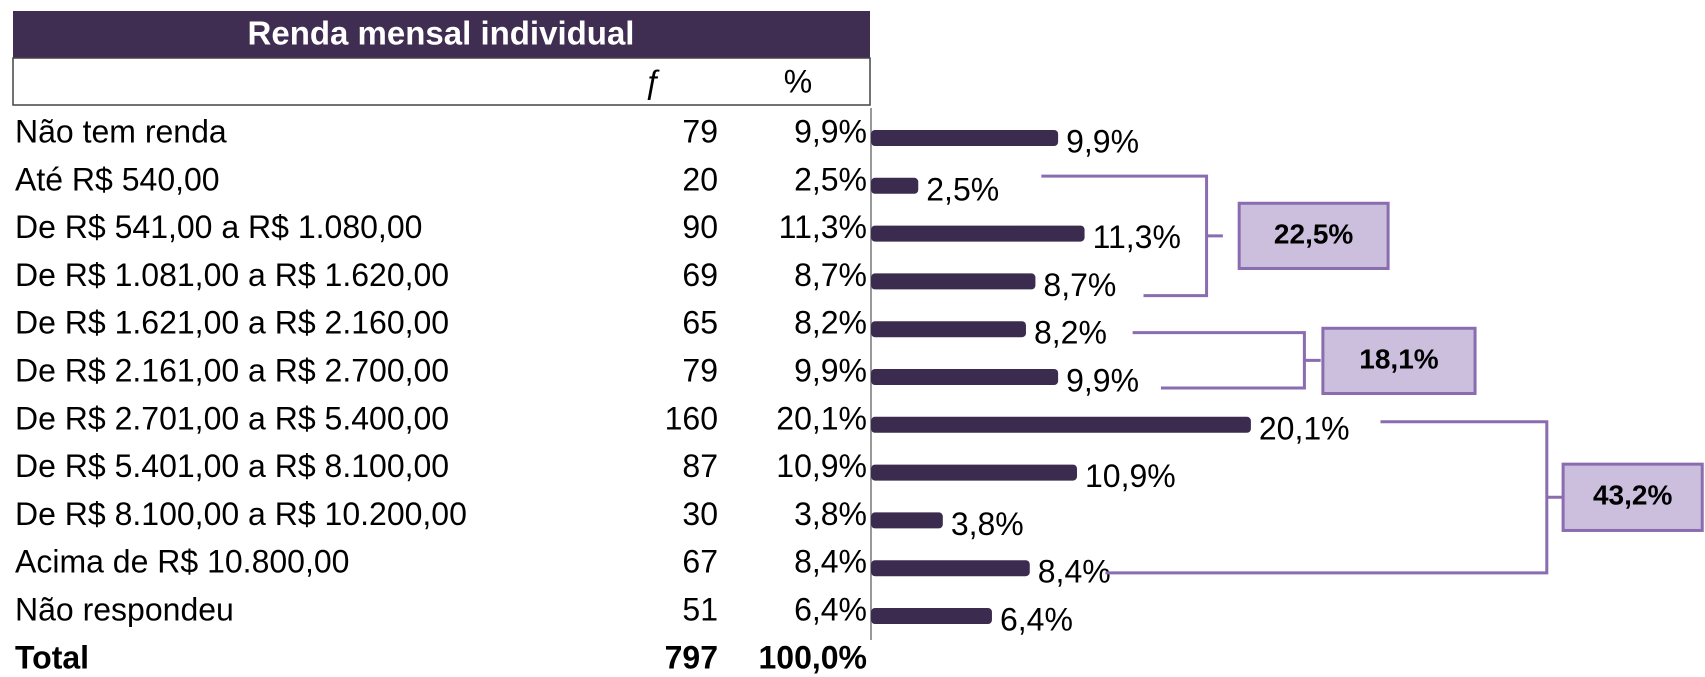 The height and width of the screenshot is (677, 1705). Describe the element at coordinates (1036, 619) in the screenshot. I see `bar-label: 6,4%` at that location.